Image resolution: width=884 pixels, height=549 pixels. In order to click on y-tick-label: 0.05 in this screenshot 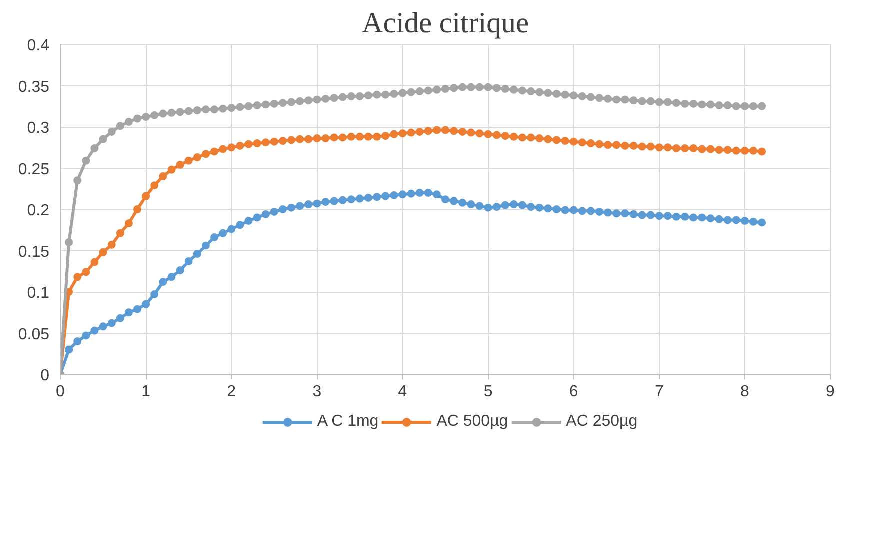, I will do `click(34, 335)`.